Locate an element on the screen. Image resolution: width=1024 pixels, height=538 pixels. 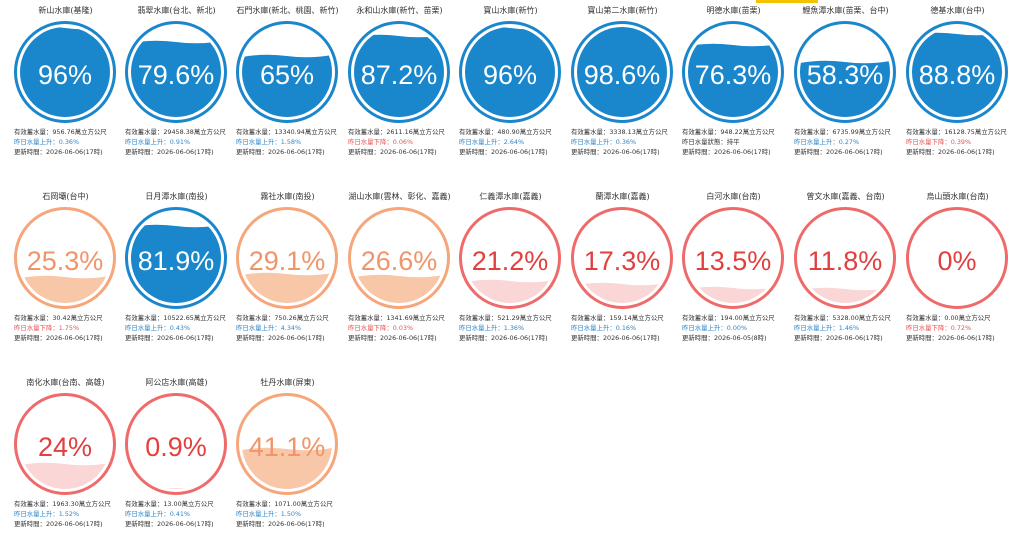
reservoir-name: 烏山頭水庫(台南) is located at coordinates (957, 196).